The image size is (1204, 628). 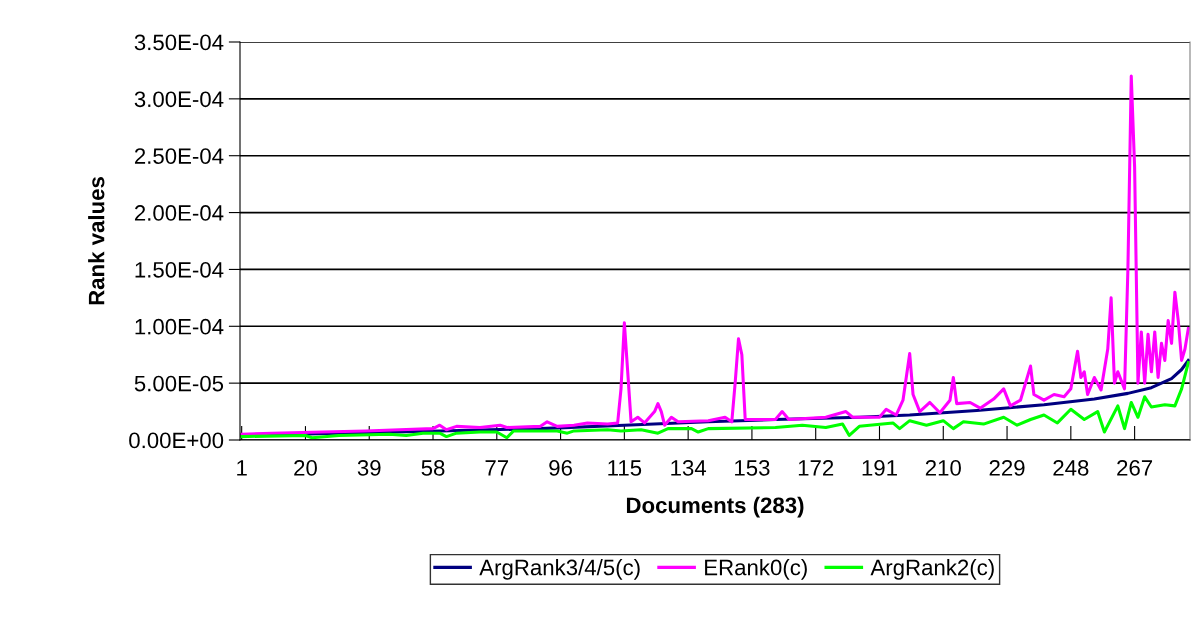 I want to click on x-tick-label: 77, so click(x=497, y=468).